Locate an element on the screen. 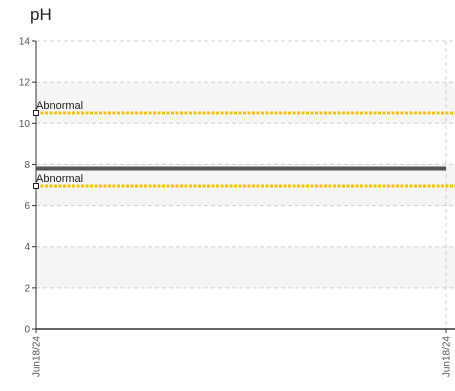  y-tick-label: 4 is located at coordinates (27, 247).